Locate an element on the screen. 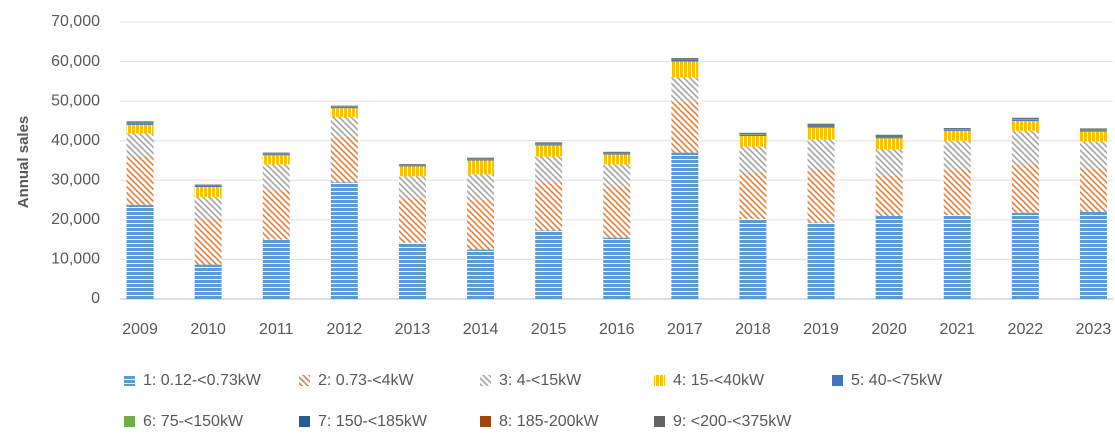 Image resolution: width=1115 pixels, height=437 pixels. x-tick-label: 2009 is located at coordinates (140, 329).